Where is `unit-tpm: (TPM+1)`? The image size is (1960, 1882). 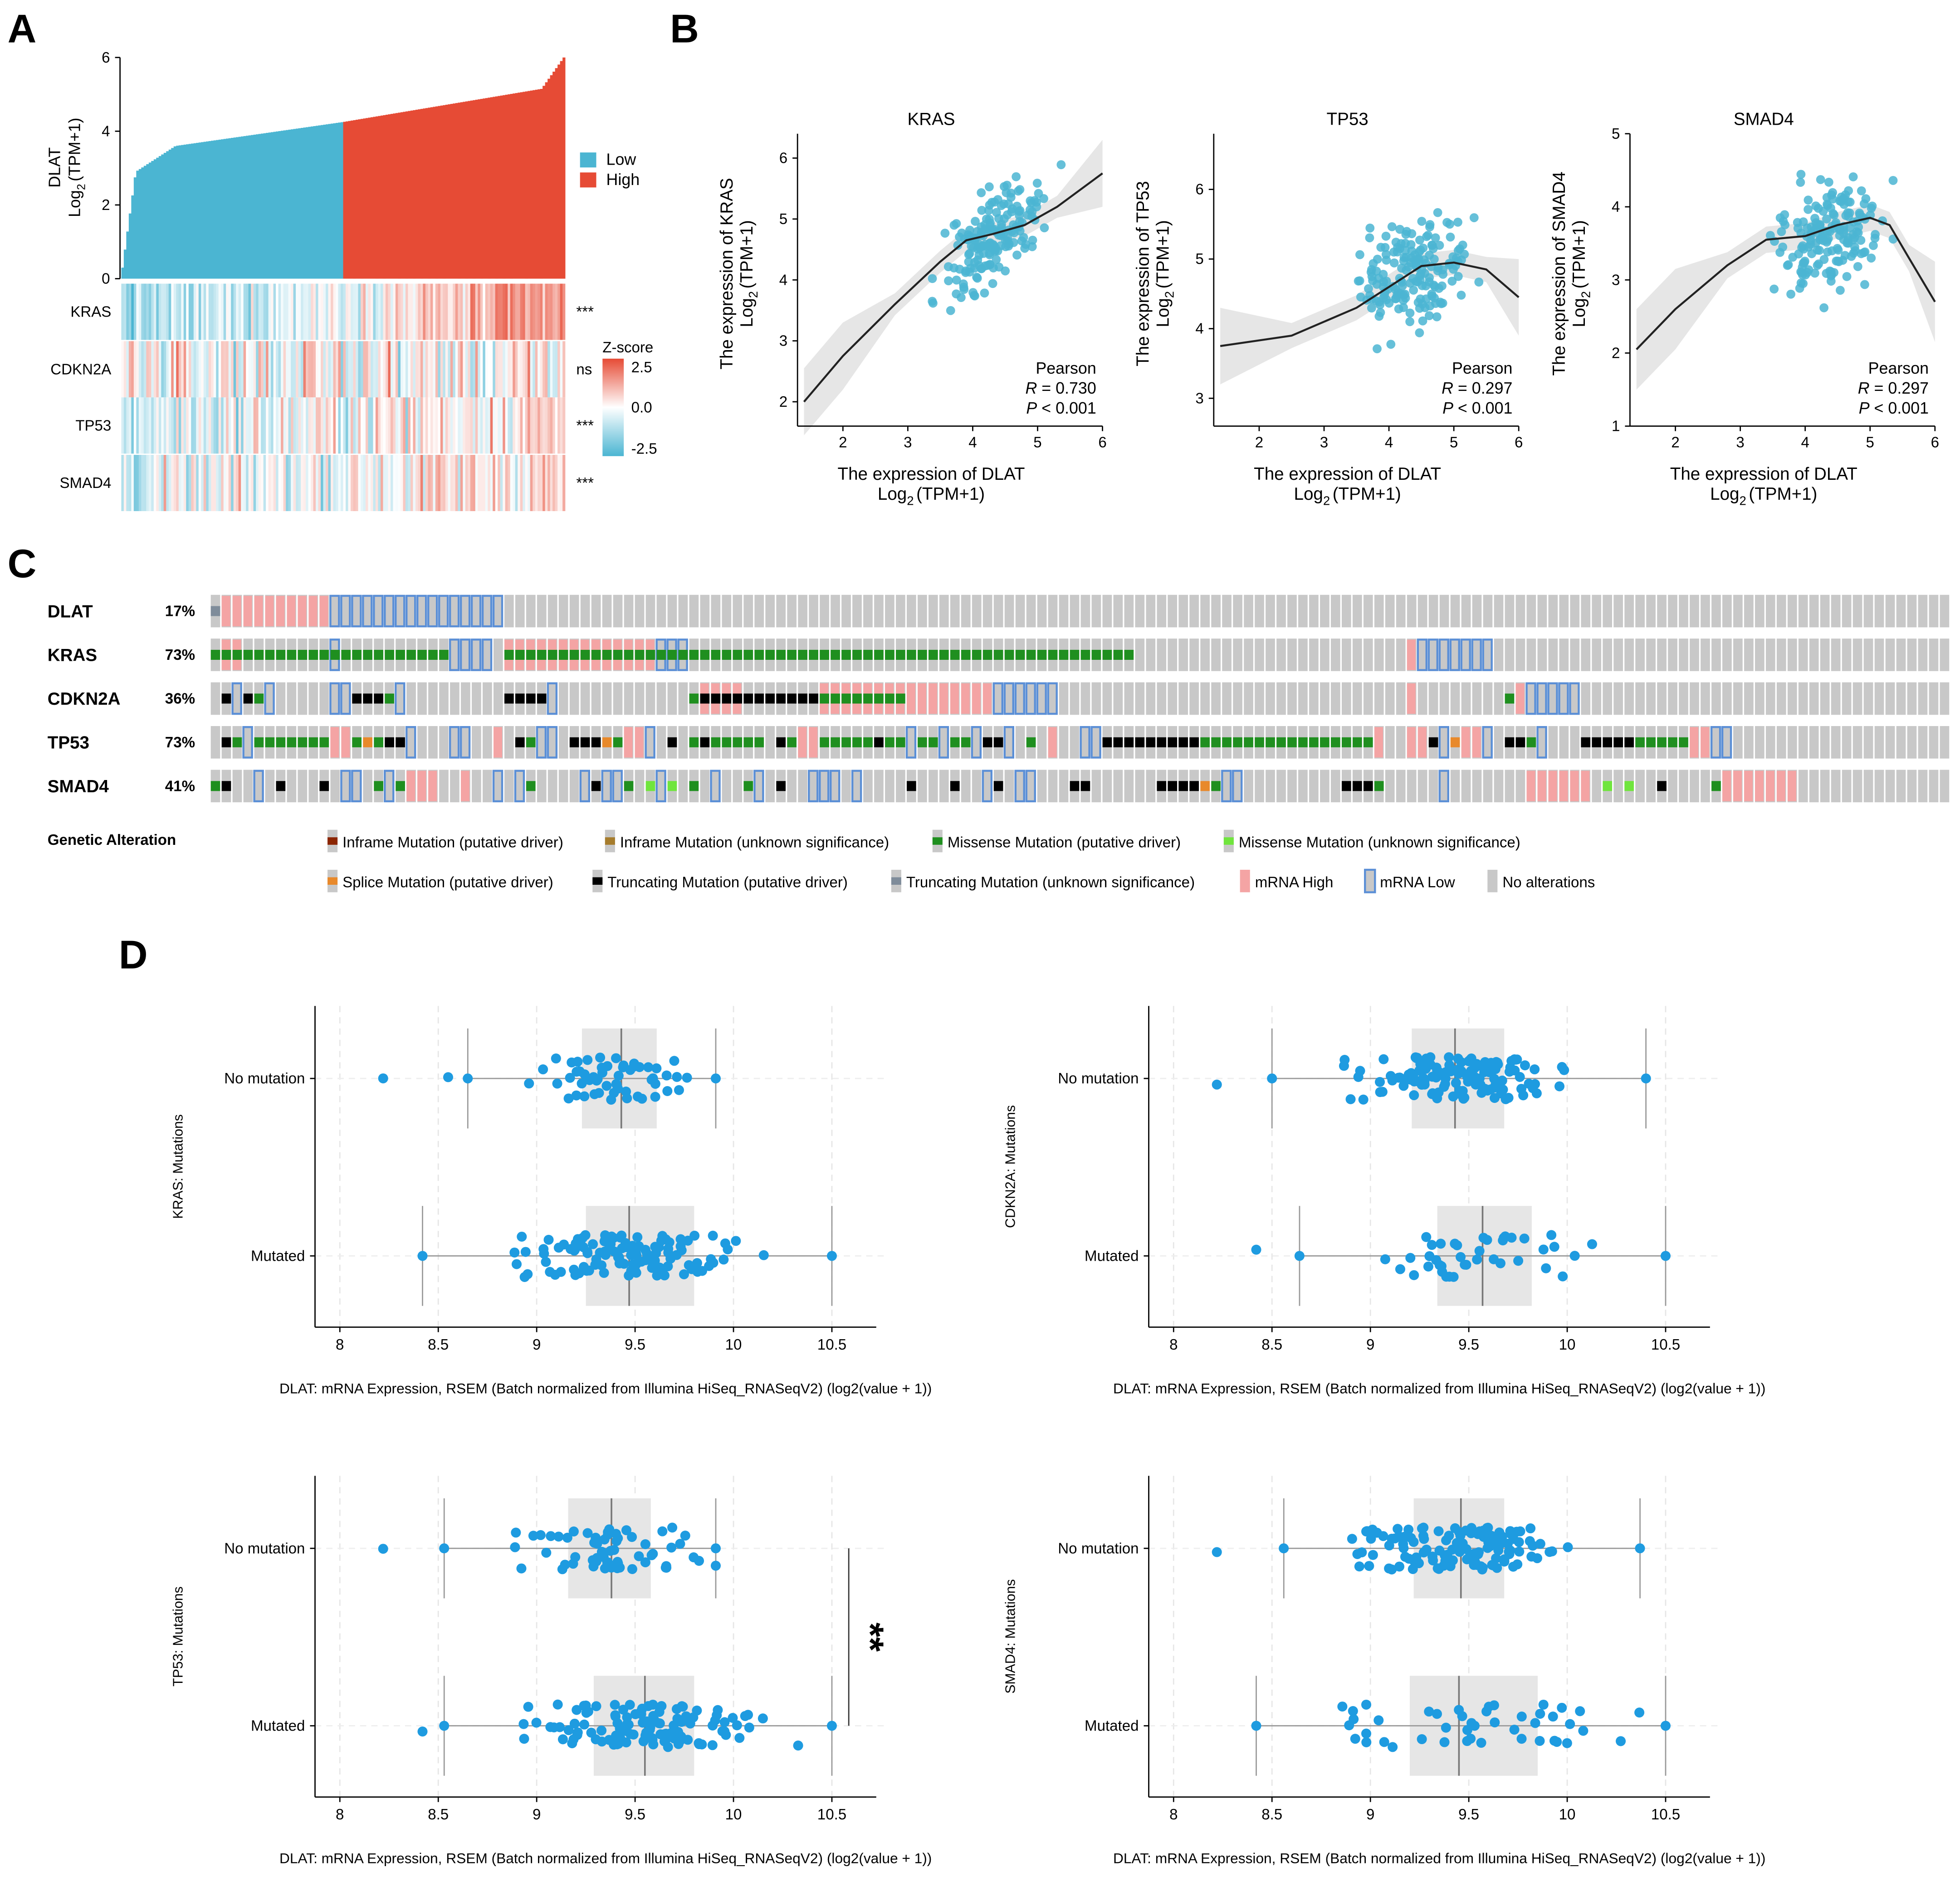 unit-tpm: (TPM+1) is located at coordinates (747, 254).